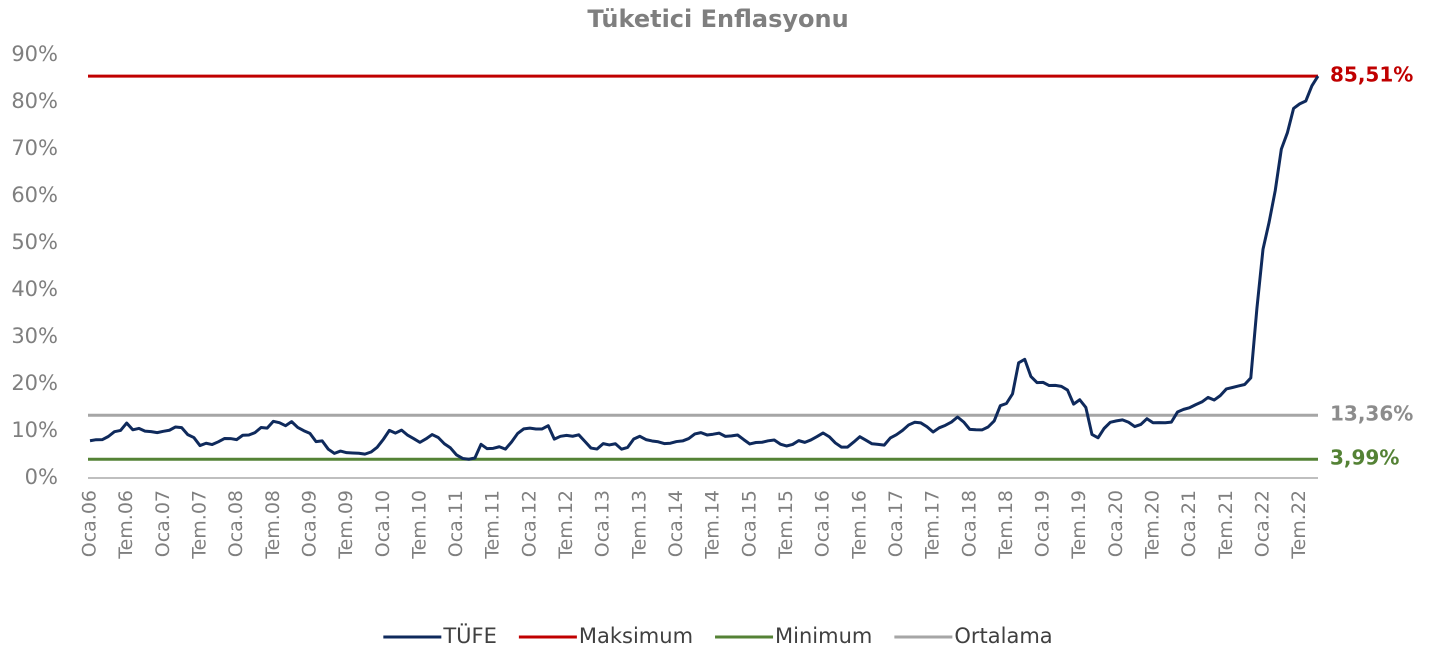 This screenshot has height=657, width=1439. Describe the element at coordinates (383, 523) in the screenshot. I see `x-tick-label: Oca.10` at that location.